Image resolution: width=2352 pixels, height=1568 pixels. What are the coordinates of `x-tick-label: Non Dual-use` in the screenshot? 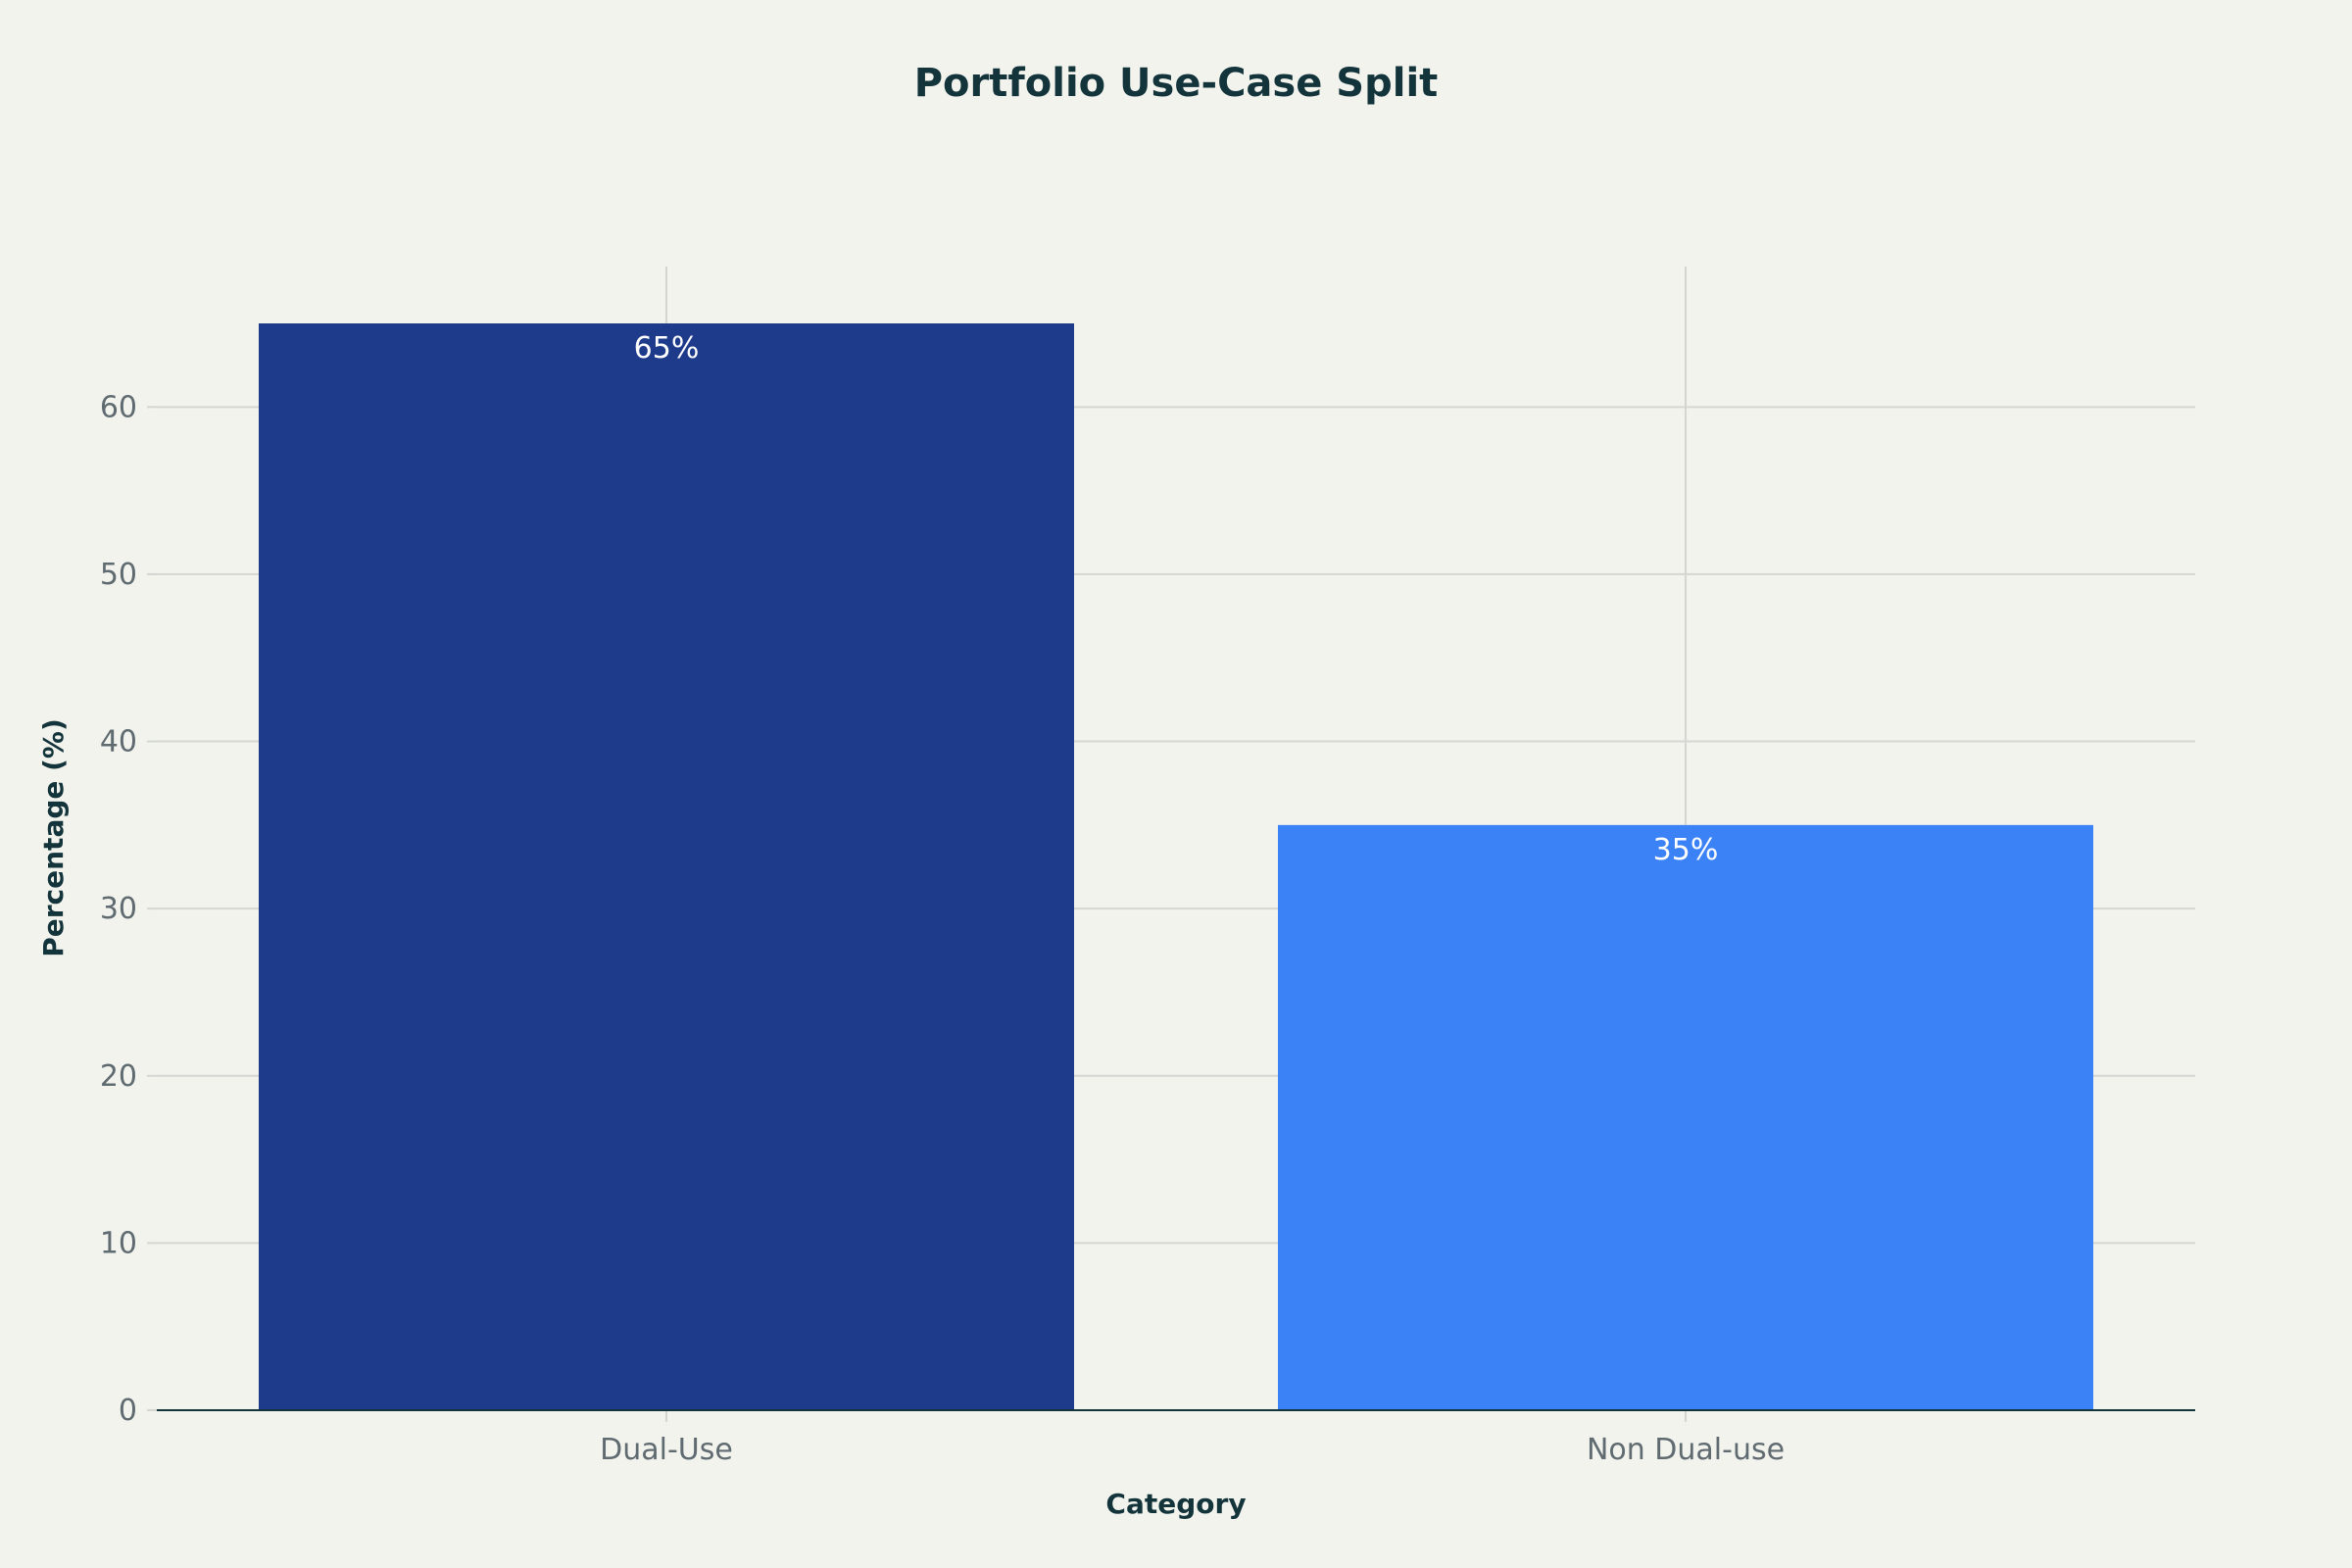 It's located at (1686, 1450).